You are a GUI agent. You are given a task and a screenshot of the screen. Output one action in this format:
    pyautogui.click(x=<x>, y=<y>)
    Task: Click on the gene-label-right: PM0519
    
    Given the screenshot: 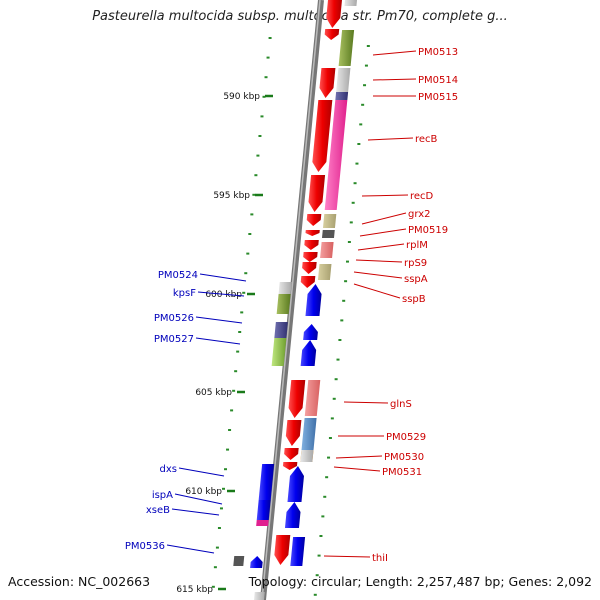 What is the action you would take?
    pyautogui.click(x=428, y=230)
    